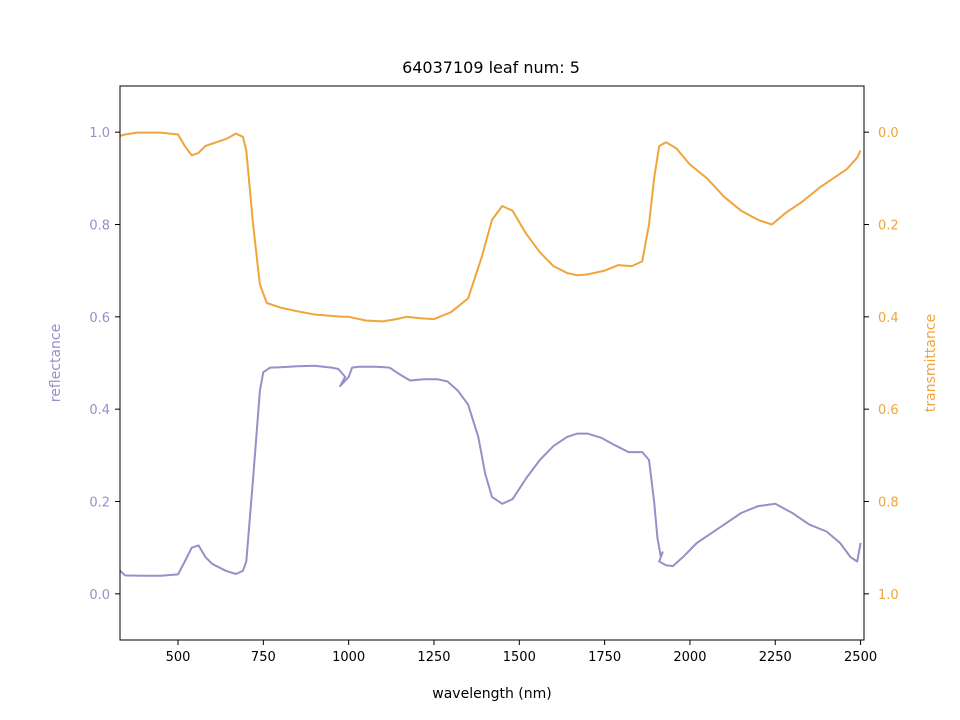 The height and width of the screenshot is (720, 960). Describe the element at coordinates (860, 657) in the screenshot. I see `x-tick-label: 2500` at that location.